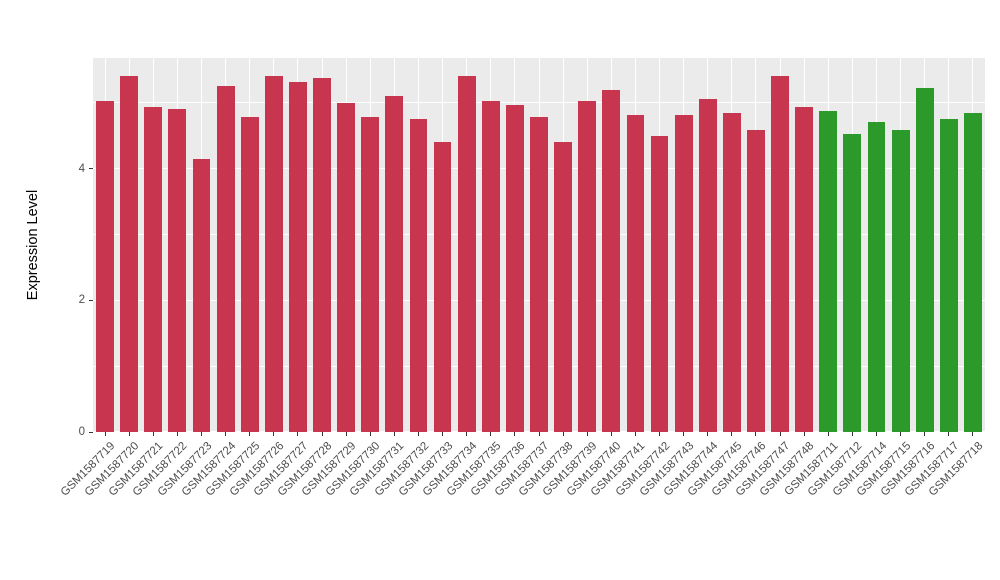  Describe the element at coordinates (81, 168) in the screenshot. I see `y-tick-label: 4` at that location.